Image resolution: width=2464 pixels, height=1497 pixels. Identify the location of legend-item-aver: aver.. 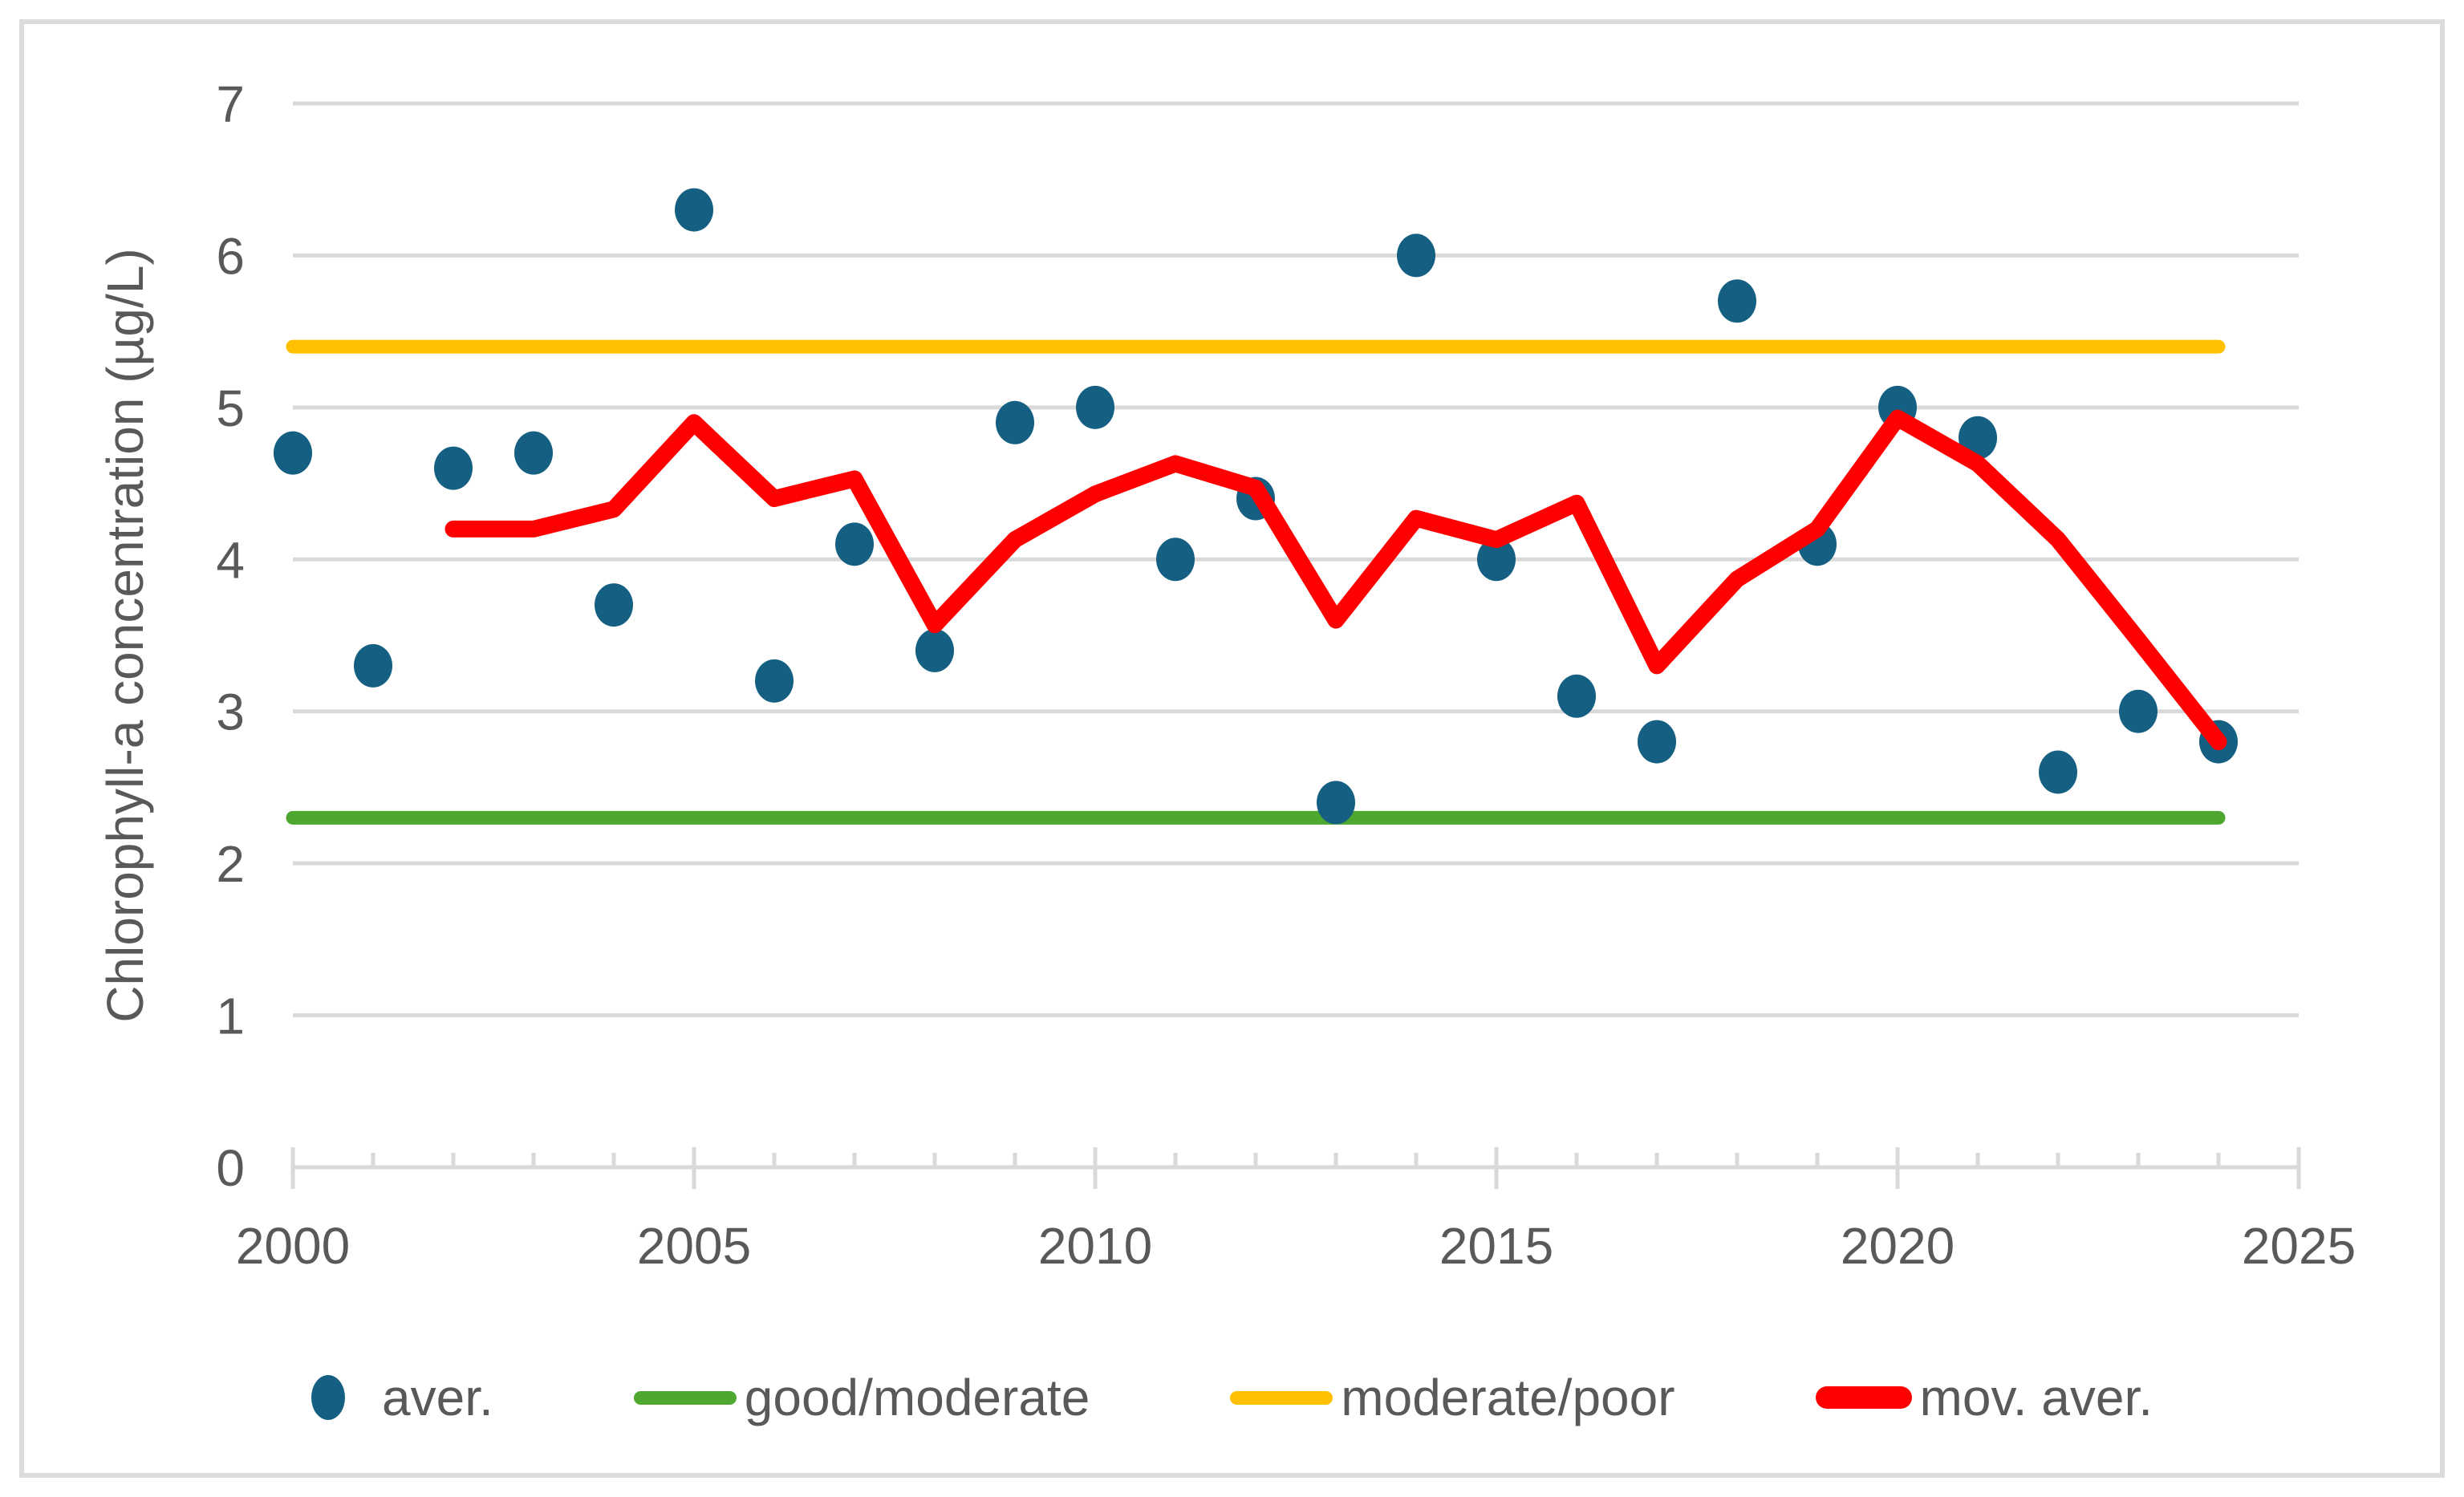
(402, 1397).